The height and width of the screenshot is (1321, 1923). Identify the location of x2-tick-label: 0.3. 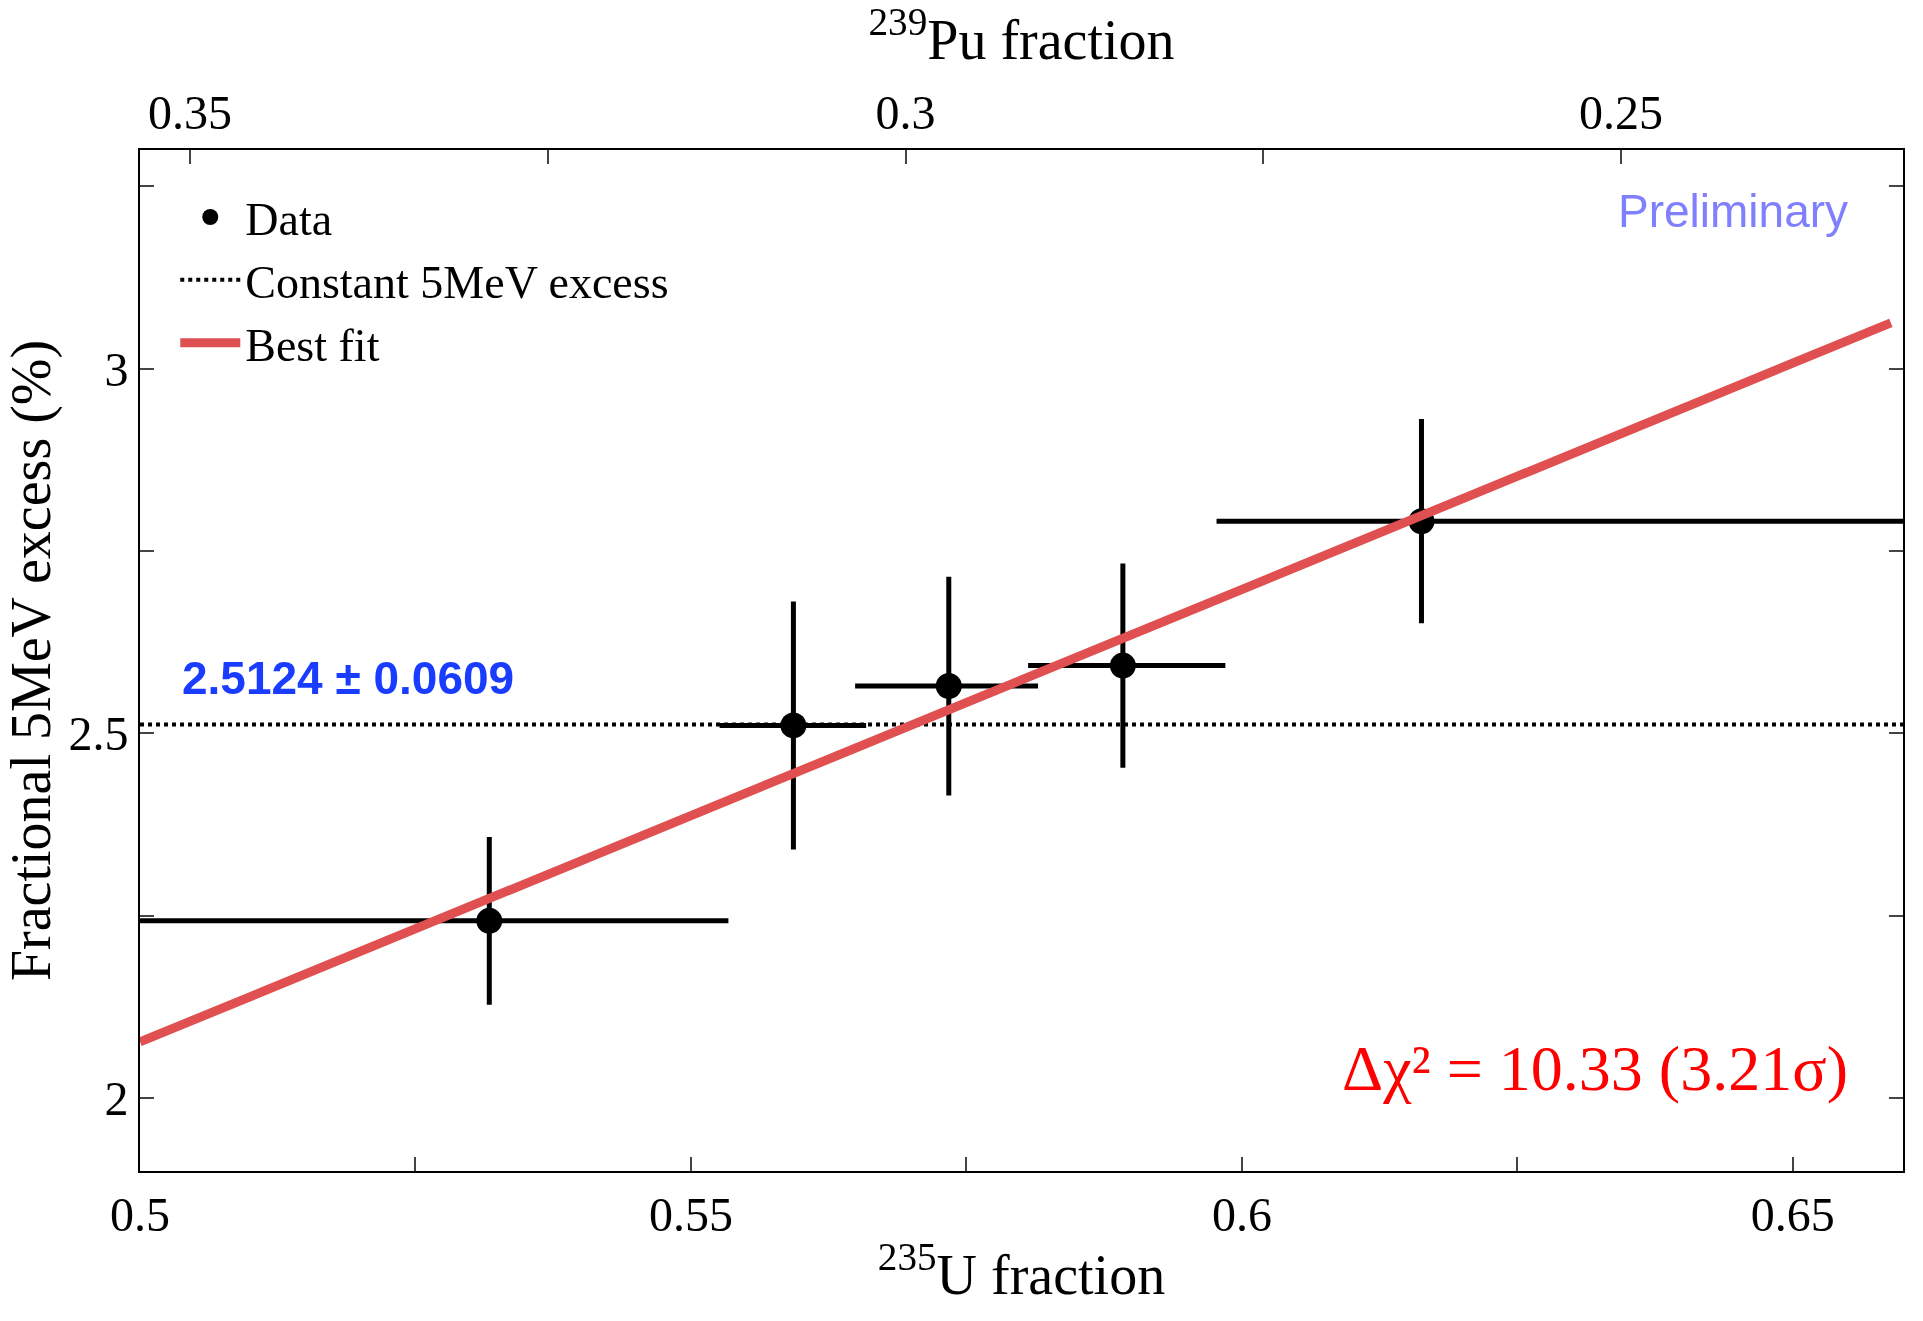
(905, 112).